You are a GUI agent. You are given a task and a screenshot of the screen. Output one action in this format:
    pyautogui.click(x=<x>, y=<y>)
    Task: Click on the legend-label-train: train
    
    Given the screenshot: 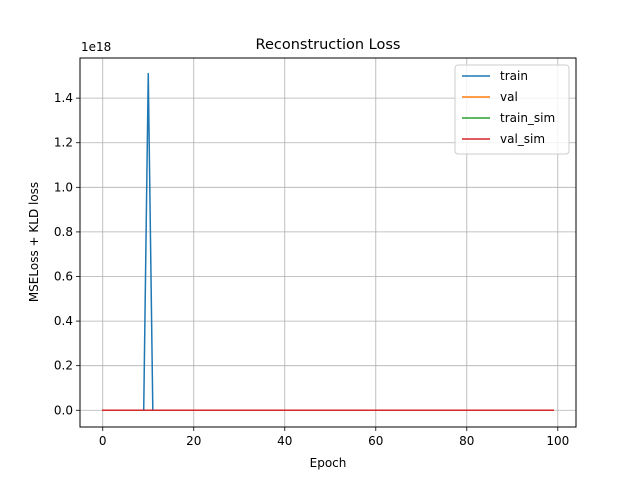 What is the action you would take?
    pyautogui.click(x=514, y=76)
    